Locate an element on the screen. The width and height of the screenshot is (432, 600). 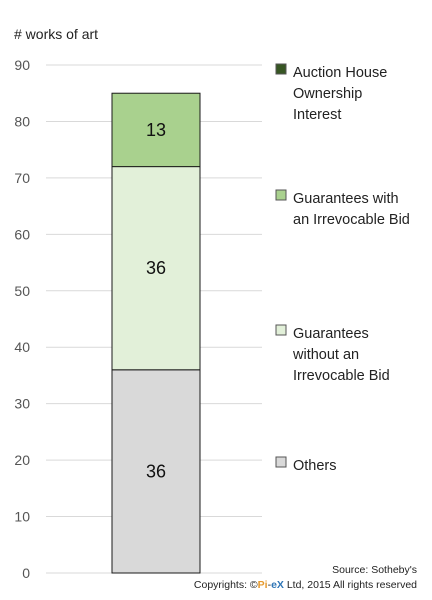
legend-label-line: Others is located at coordinates (315, 466).